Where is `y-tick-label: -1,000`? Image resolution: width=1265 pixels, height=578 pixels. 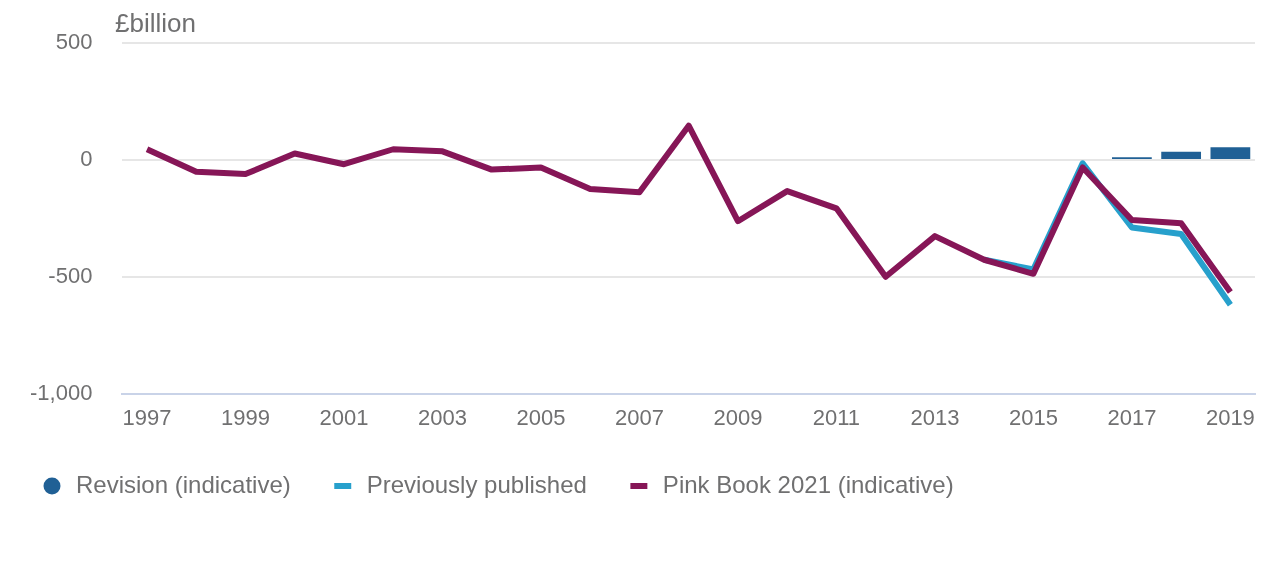 y-tick-label: -1,000 is located at coordinates (61, 392).